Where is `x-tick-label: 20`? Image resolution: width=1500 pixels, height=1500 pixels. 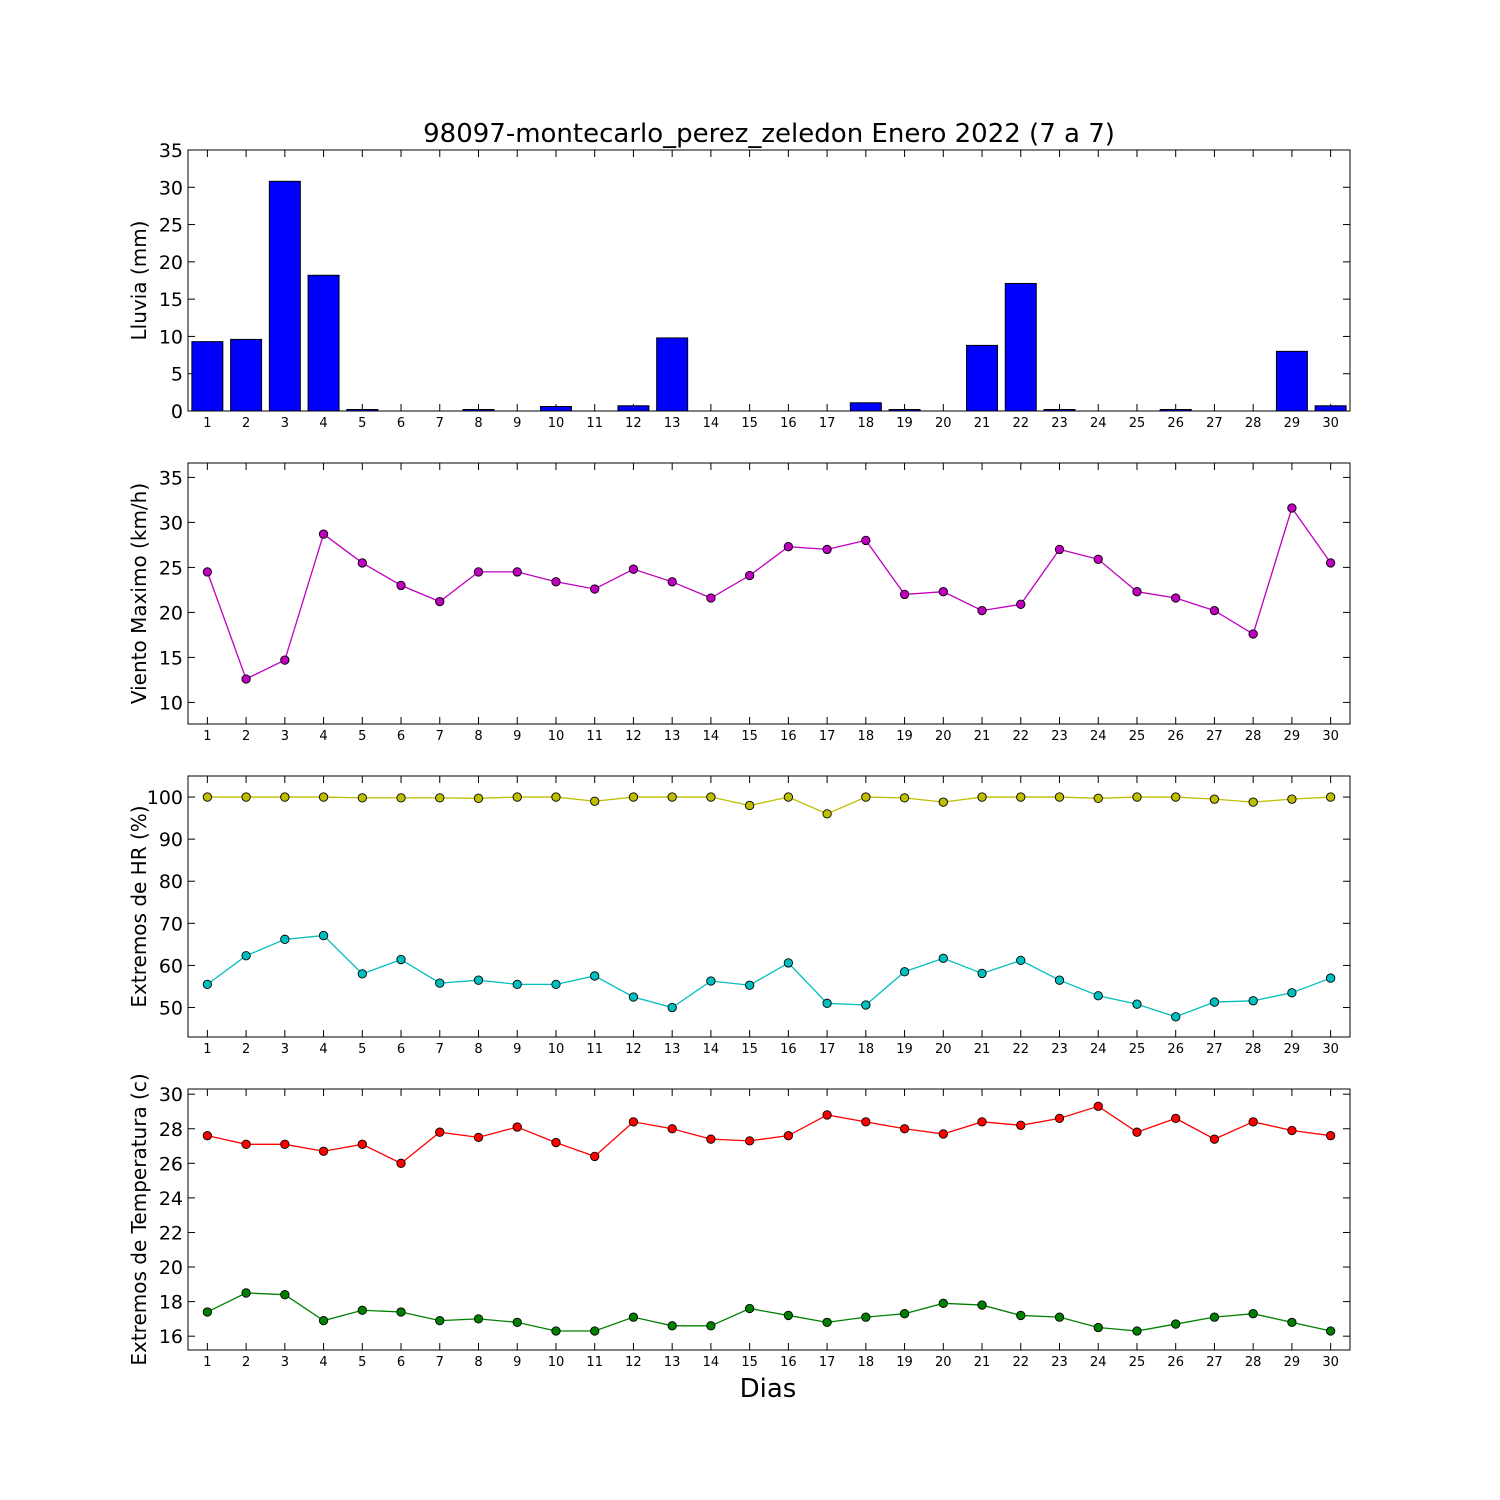
x-tick-label: 20 is located at coordinates (943, 736).